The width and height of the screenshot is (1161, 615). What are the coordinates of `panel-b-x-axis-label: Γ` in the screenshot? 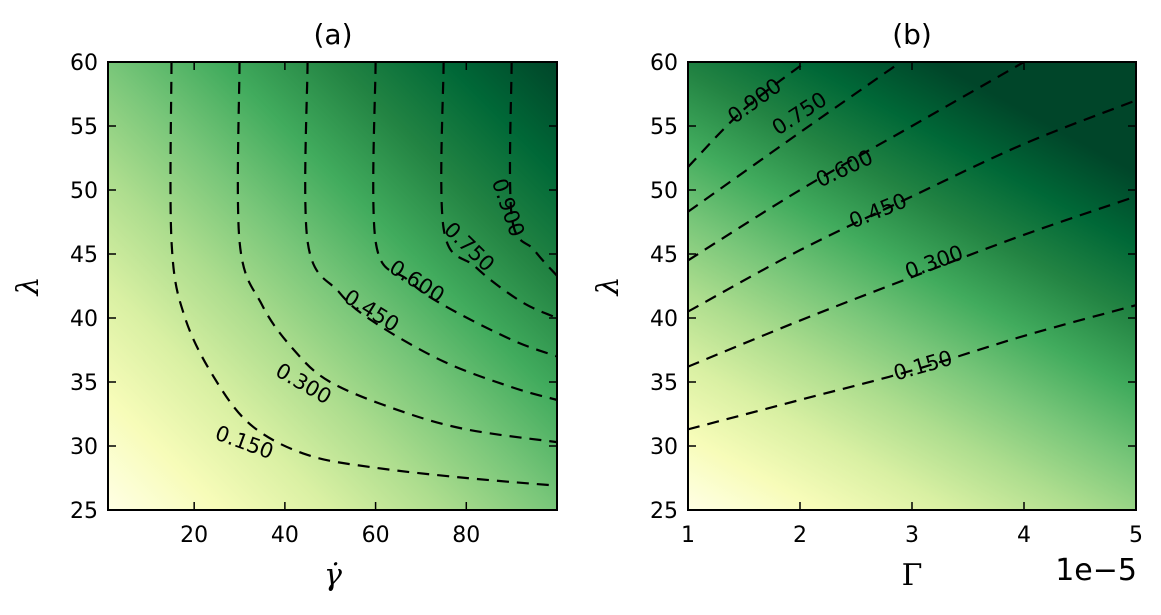 It's located at (912, 575).